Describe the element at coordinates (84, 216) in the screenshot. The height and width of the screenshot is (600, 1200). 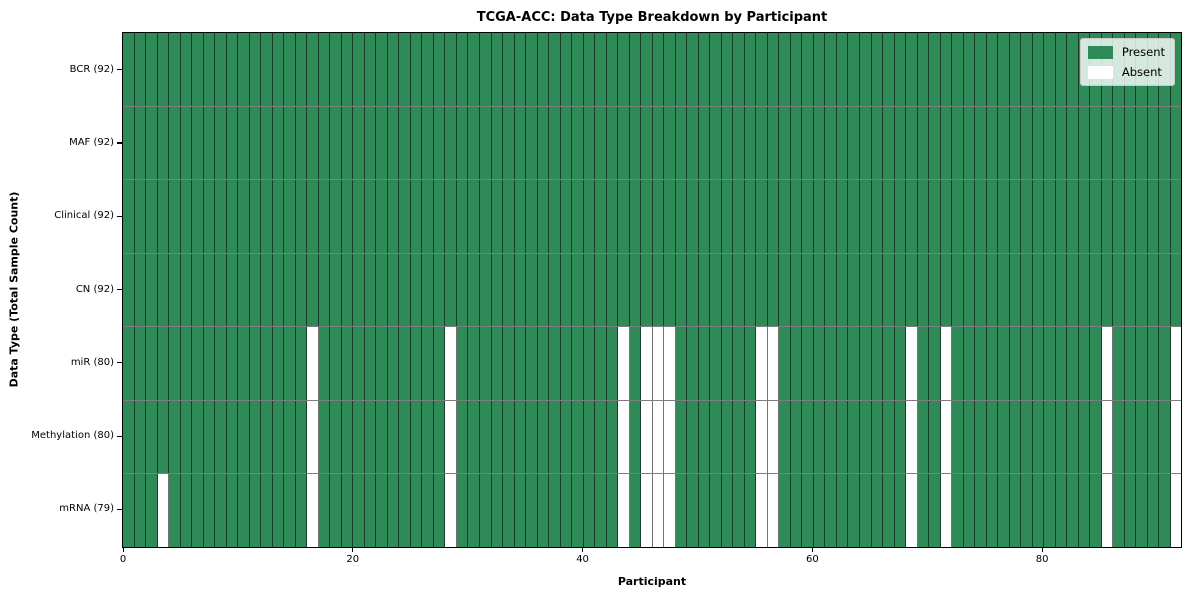
I see `y-tick-label: Clinical (92)` at that location.